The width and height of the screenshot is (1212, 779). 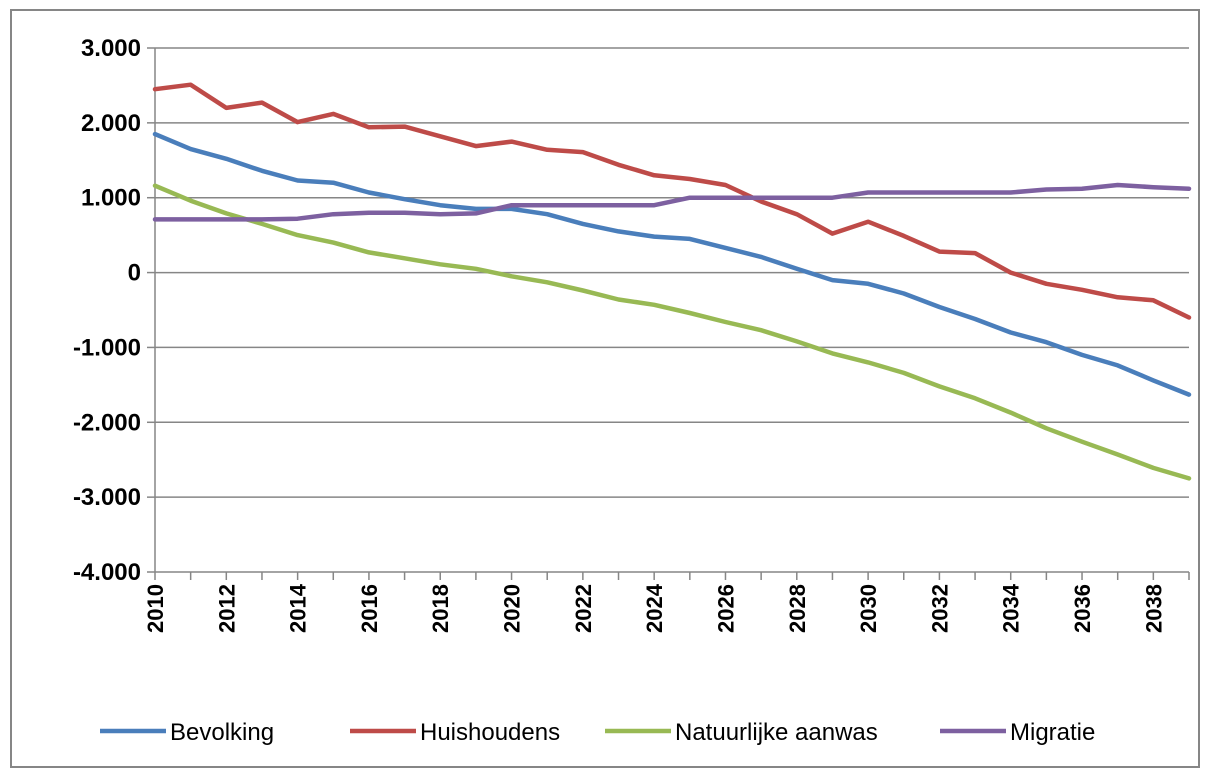 What do you see at coordinates (107, 347) in the screenshot?
I see `y-tick-label: -1.000` at bounding box center [107, 347].